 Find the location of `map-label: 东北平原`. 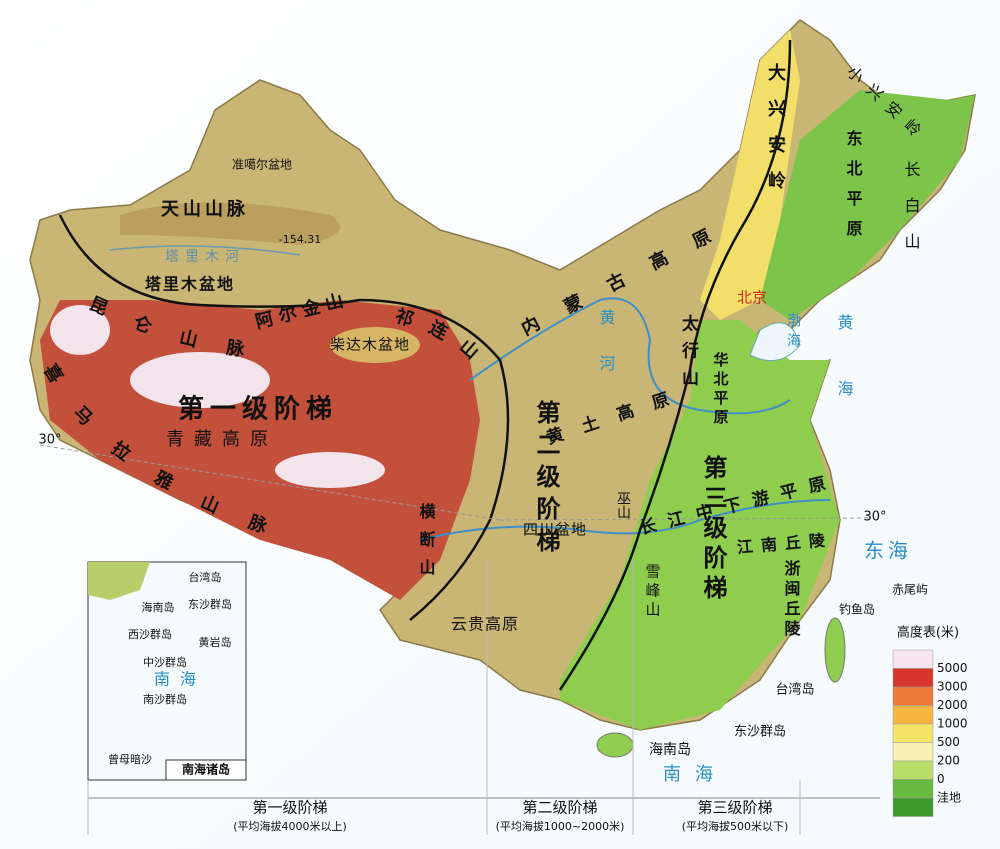

map-label: 东北平原 is located at coordinates (853, 189).